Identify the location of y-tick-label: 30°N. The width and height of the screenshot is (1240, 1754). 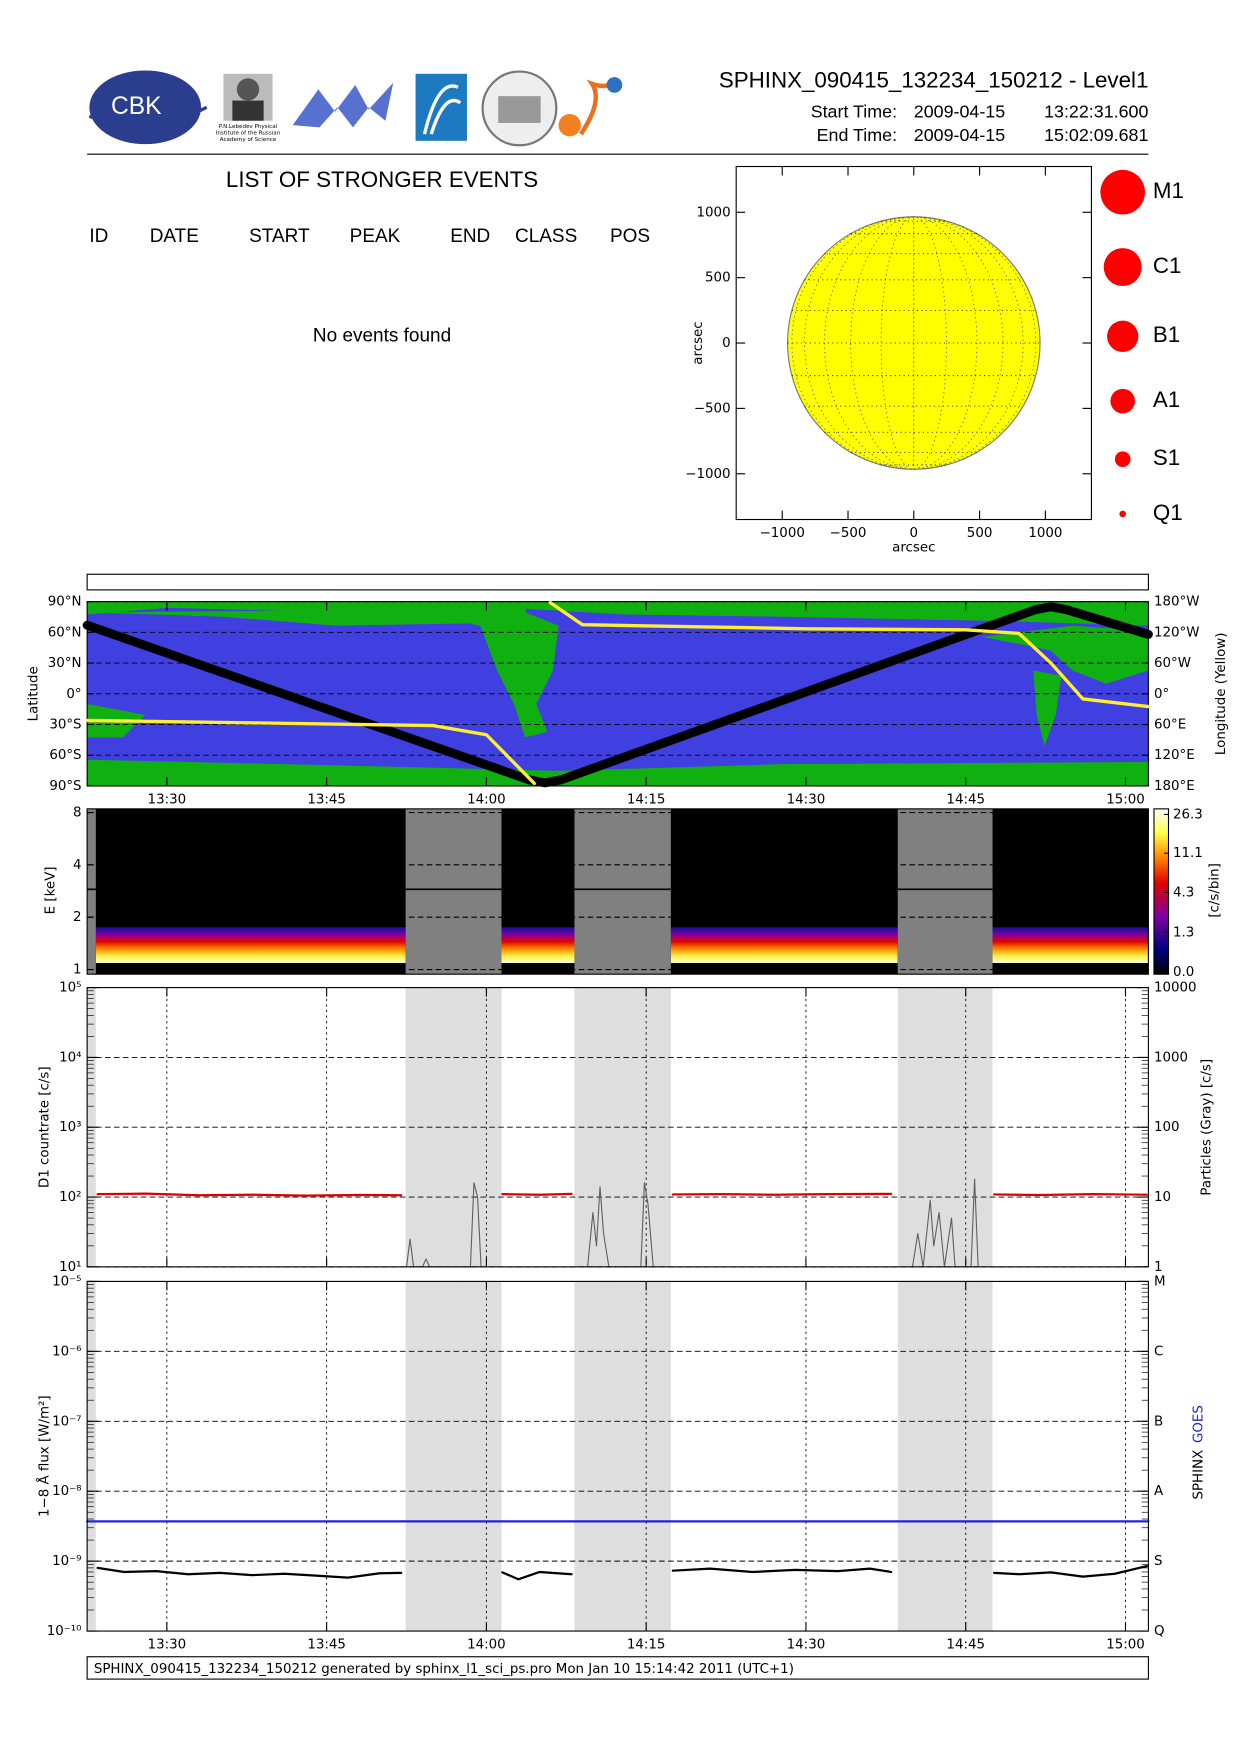
(65, 663).